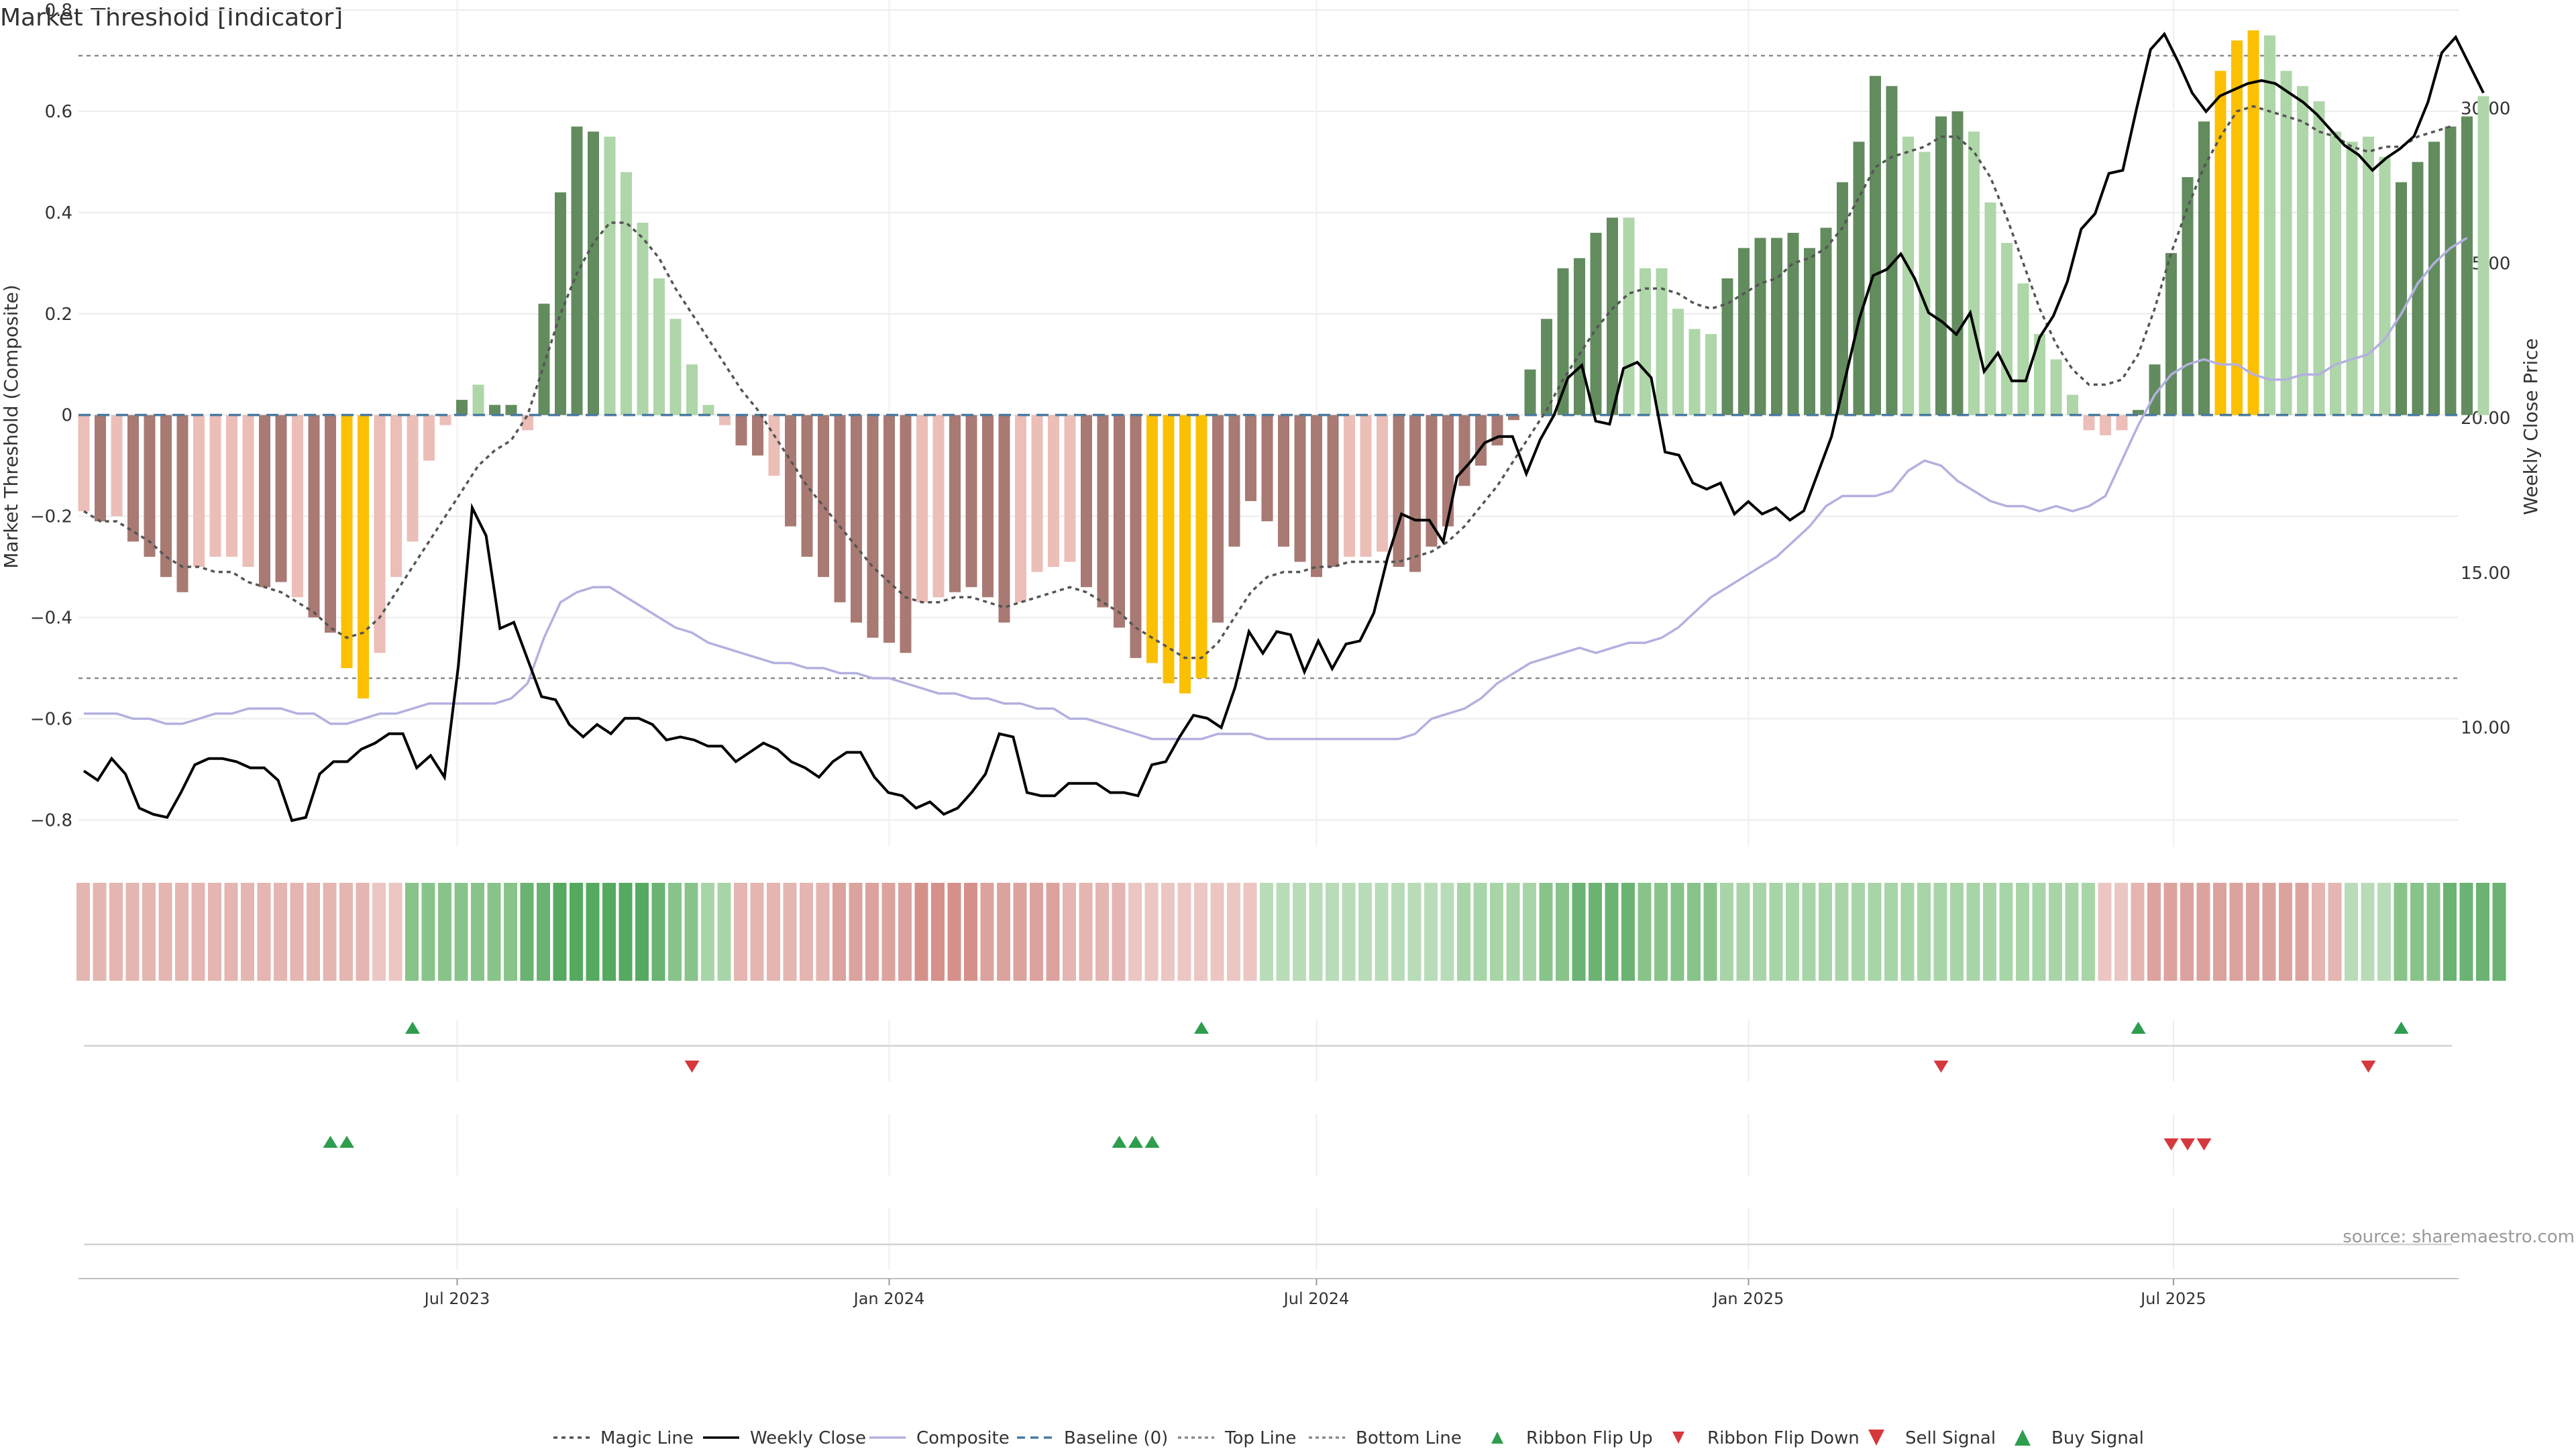 This screenshot has height=1449, width=2576. Describe the element at coordinates (1876, 1438) in the screenshot. I see `legend-swatch` at that location.